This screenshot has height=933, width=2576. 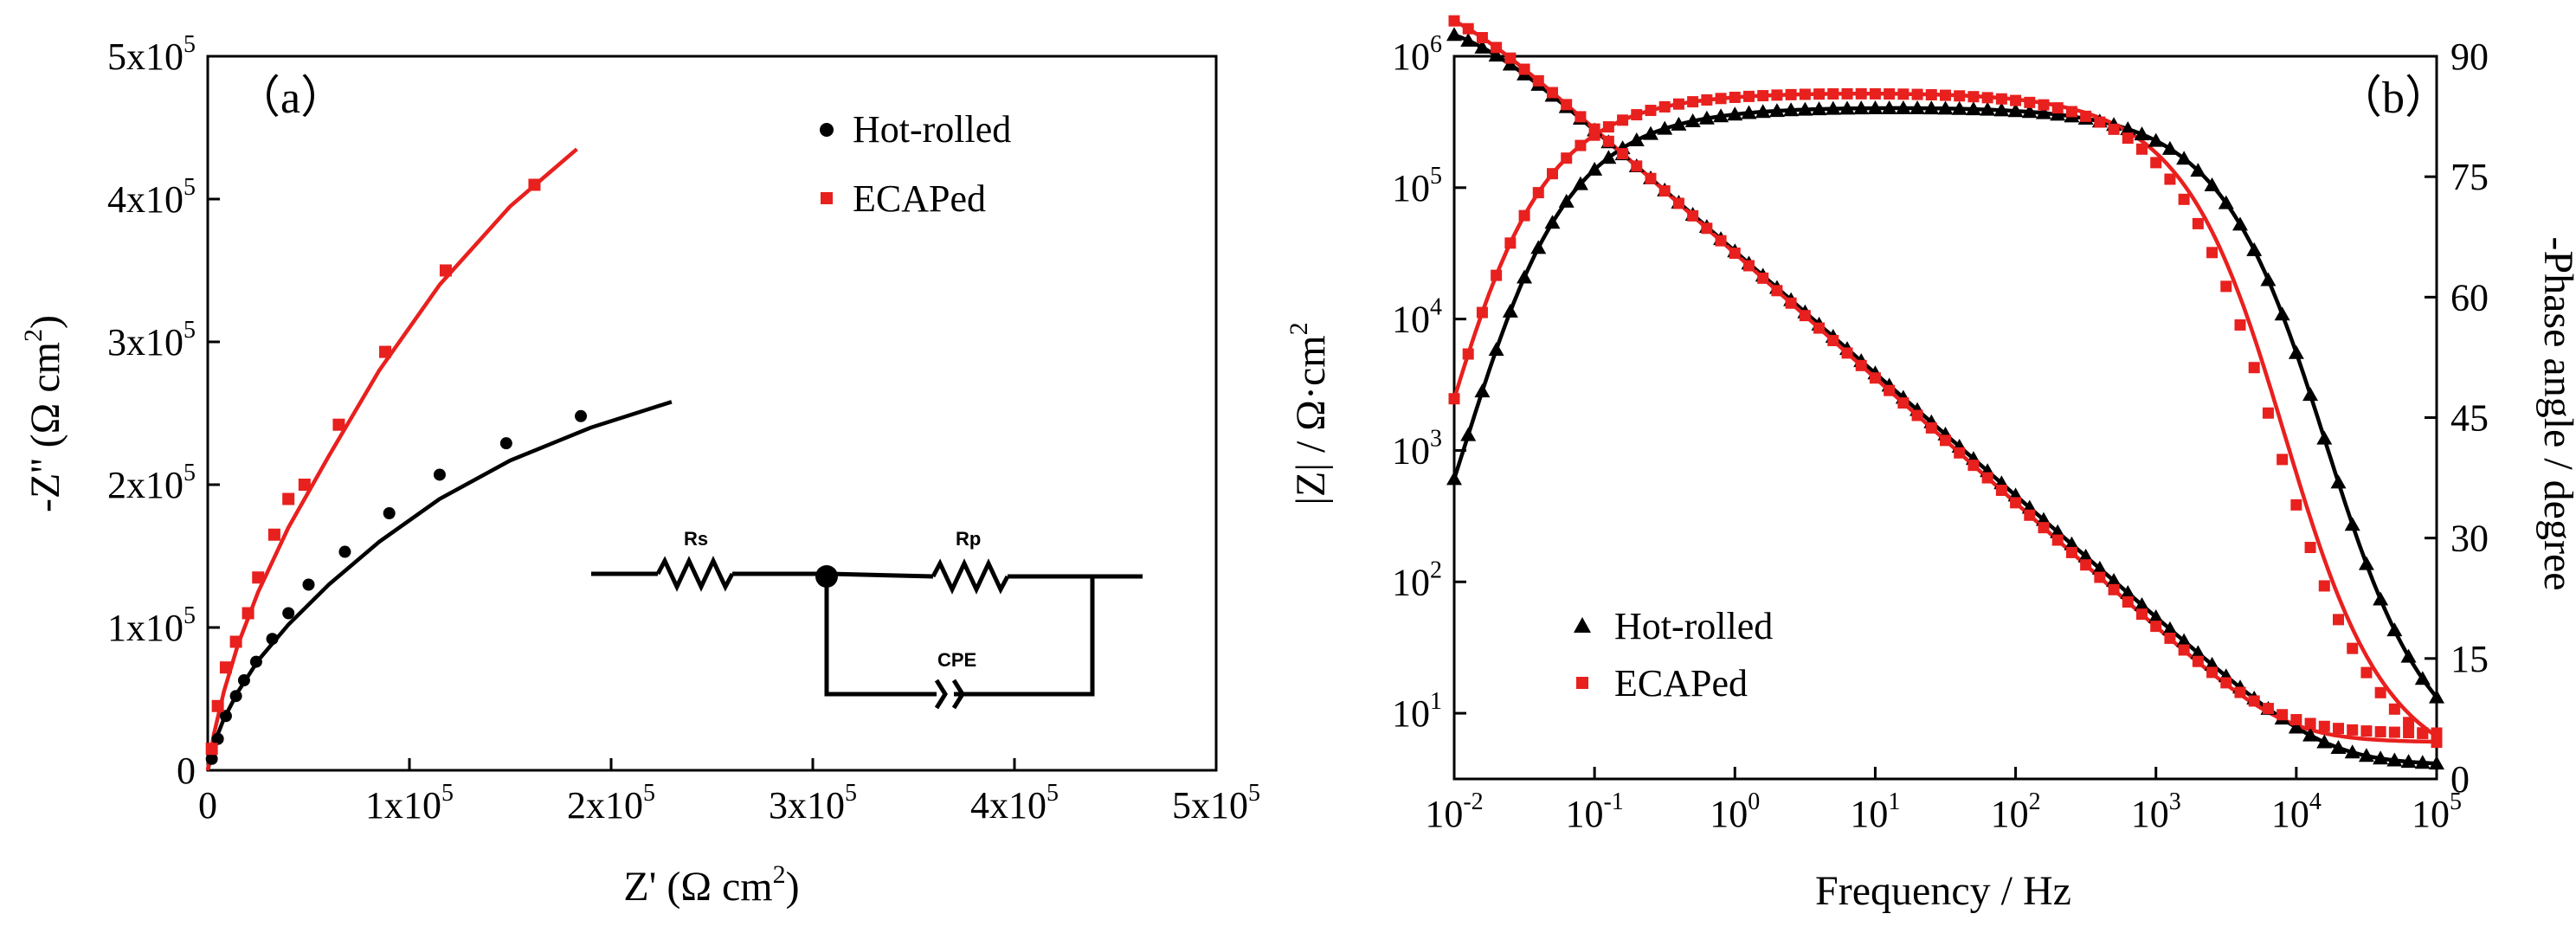 I want to click on panel-a-y-title: -Z'' (Ω cm2), so click(x=43, y=414).